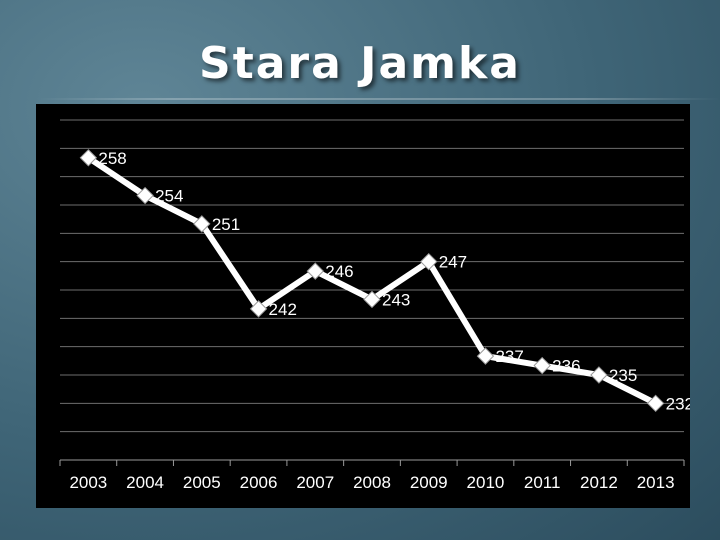 The width and height of the screenshot is (720, 540). What do you see at coordinates (623, 375) in the screenshot?
I see `data-label: 235` at bounding box center [623, 375].